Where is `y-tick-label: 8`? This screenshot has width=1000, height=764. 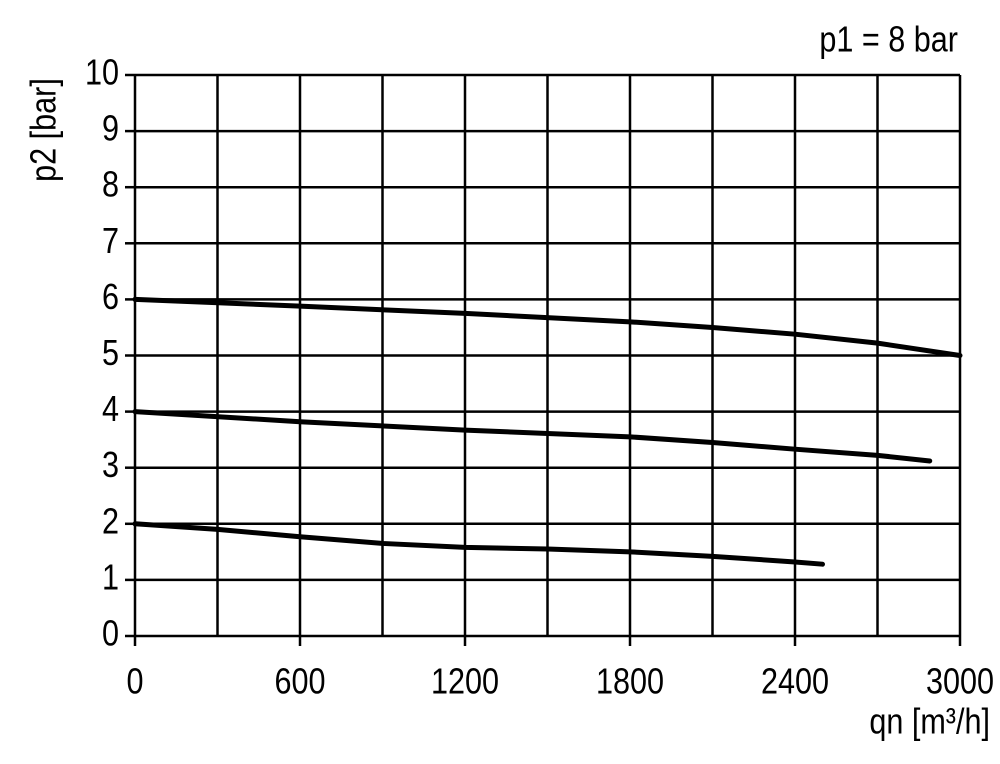 y-tick-label: 8 is located at coordinates (110, 185).